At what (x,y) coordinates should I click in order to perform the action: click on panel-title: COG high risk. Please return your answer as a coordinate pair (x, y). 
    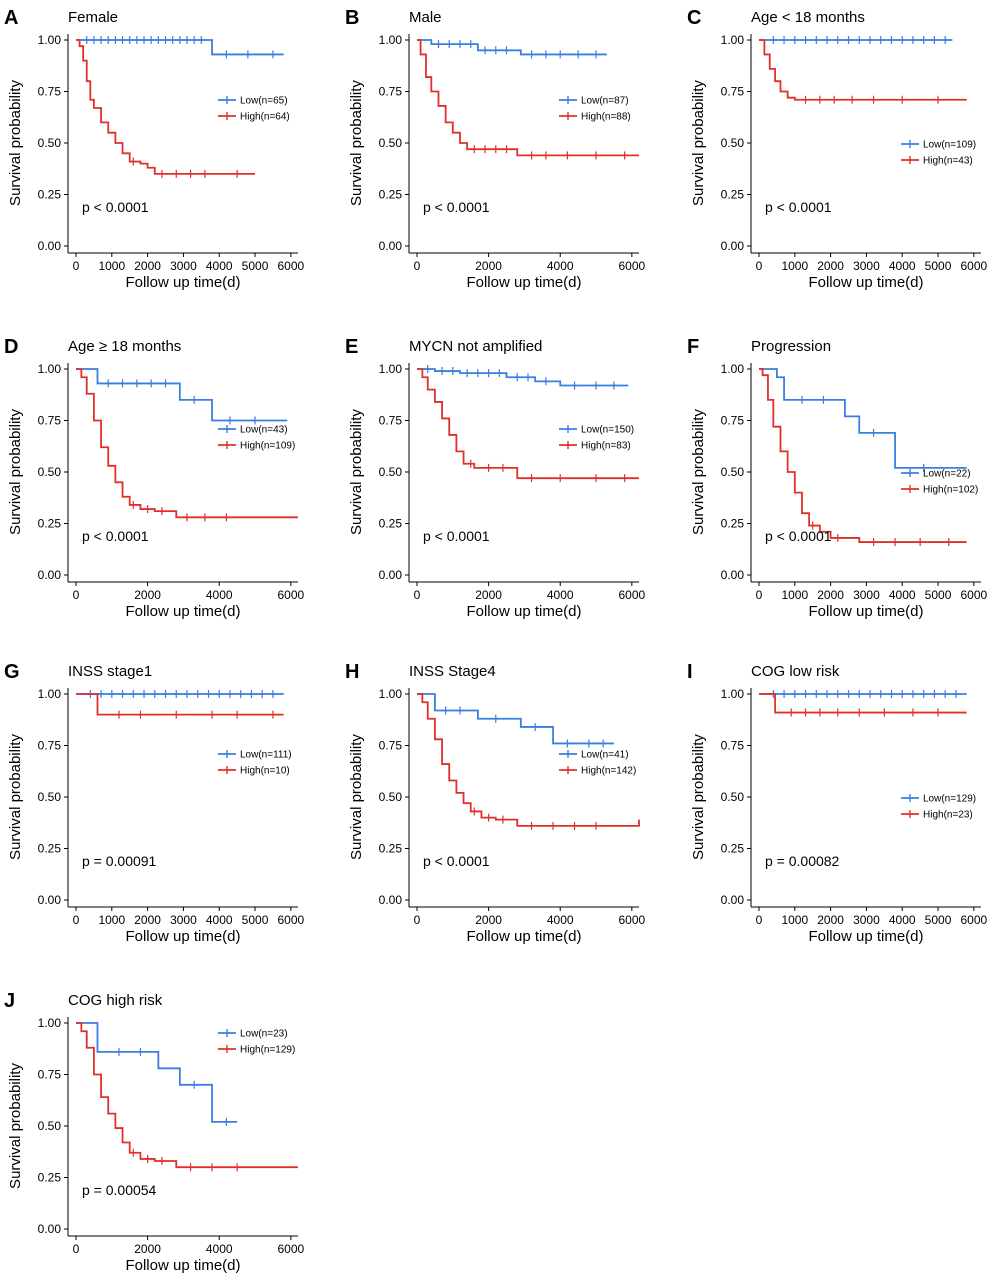
    Looking at the image, I should click on (115, 1000).